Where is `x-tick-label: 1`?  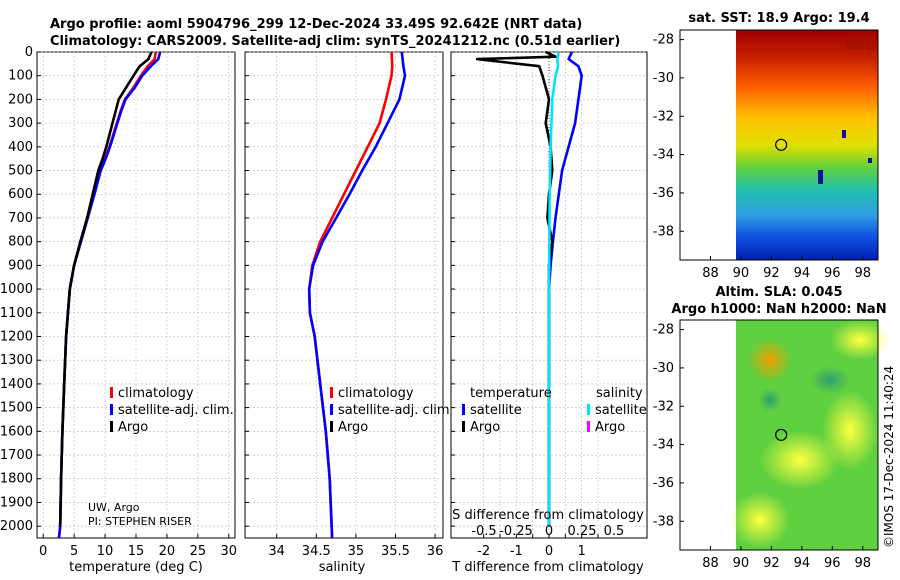
x-tick-label: 1 is located at coordinates (582, 551).